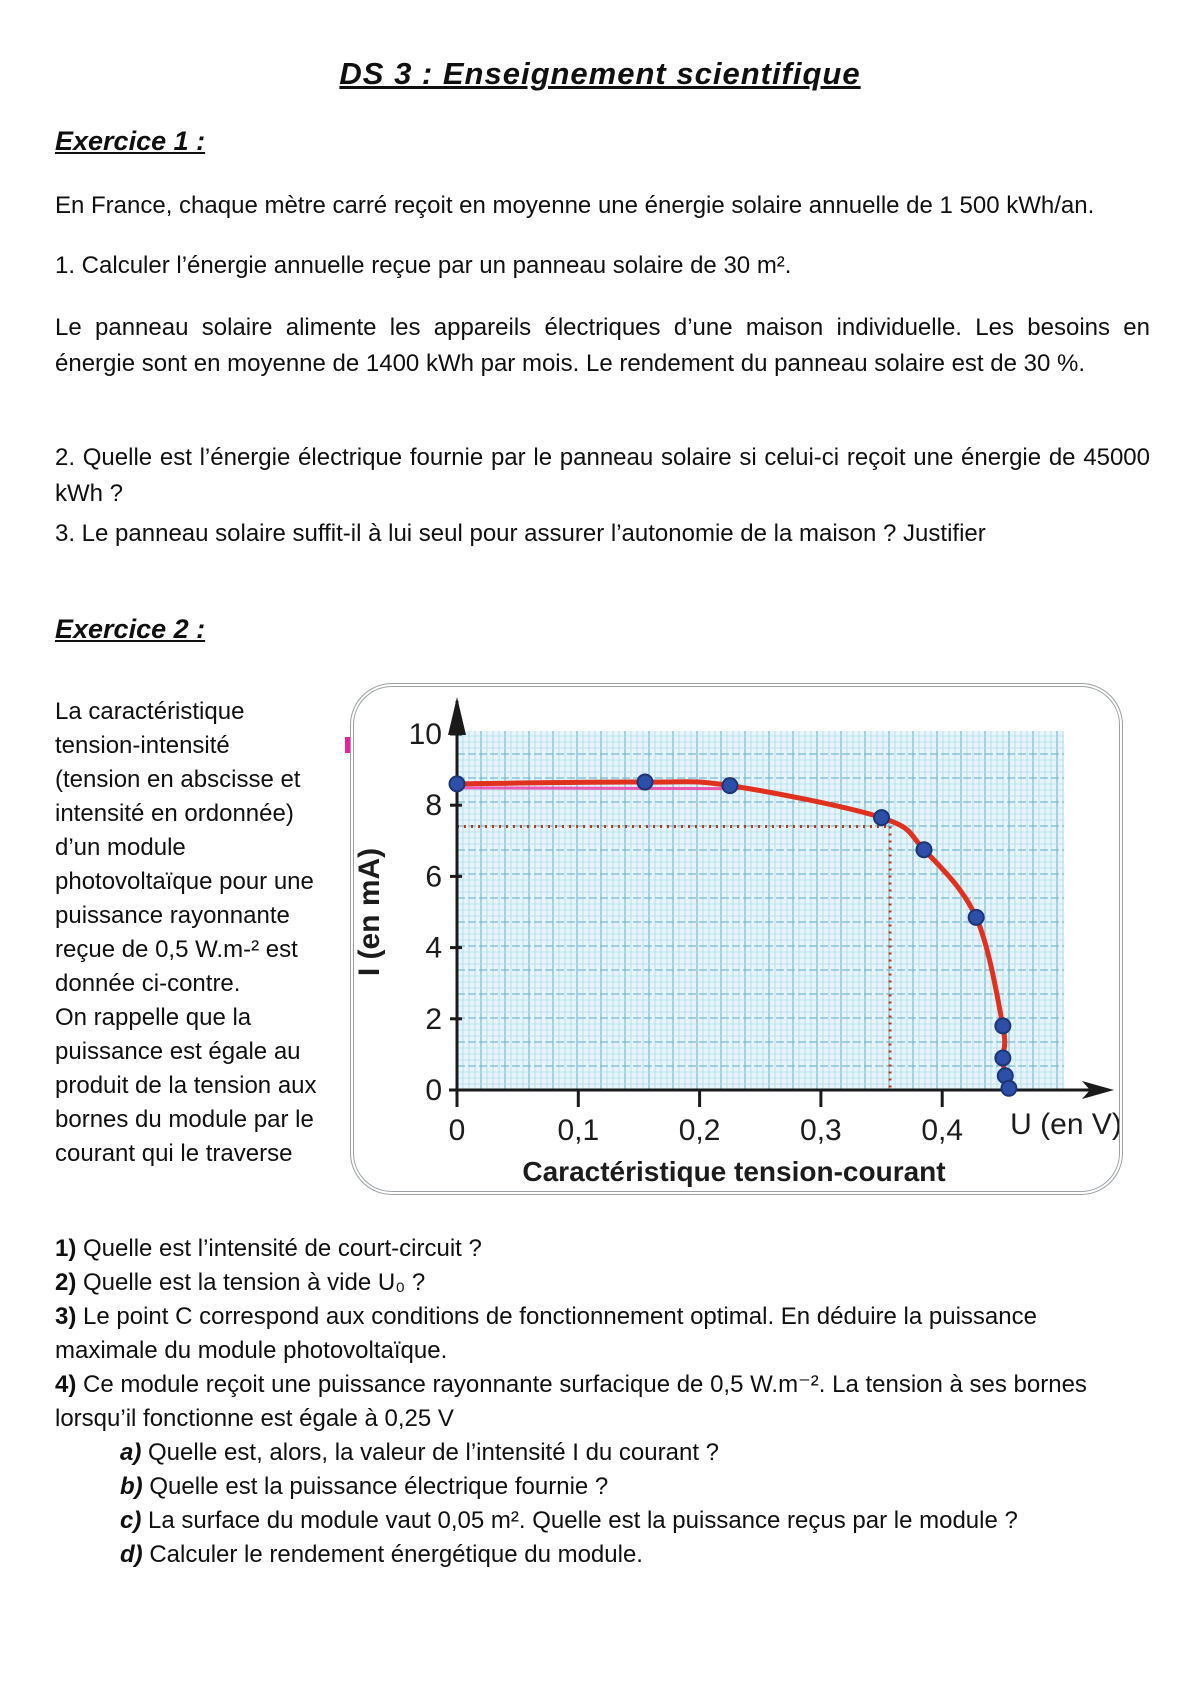  What do you see at coordinates (457, 716) in the screenshot?
I see `y-axis-arrow-icon` at bounding box center [457, 716].